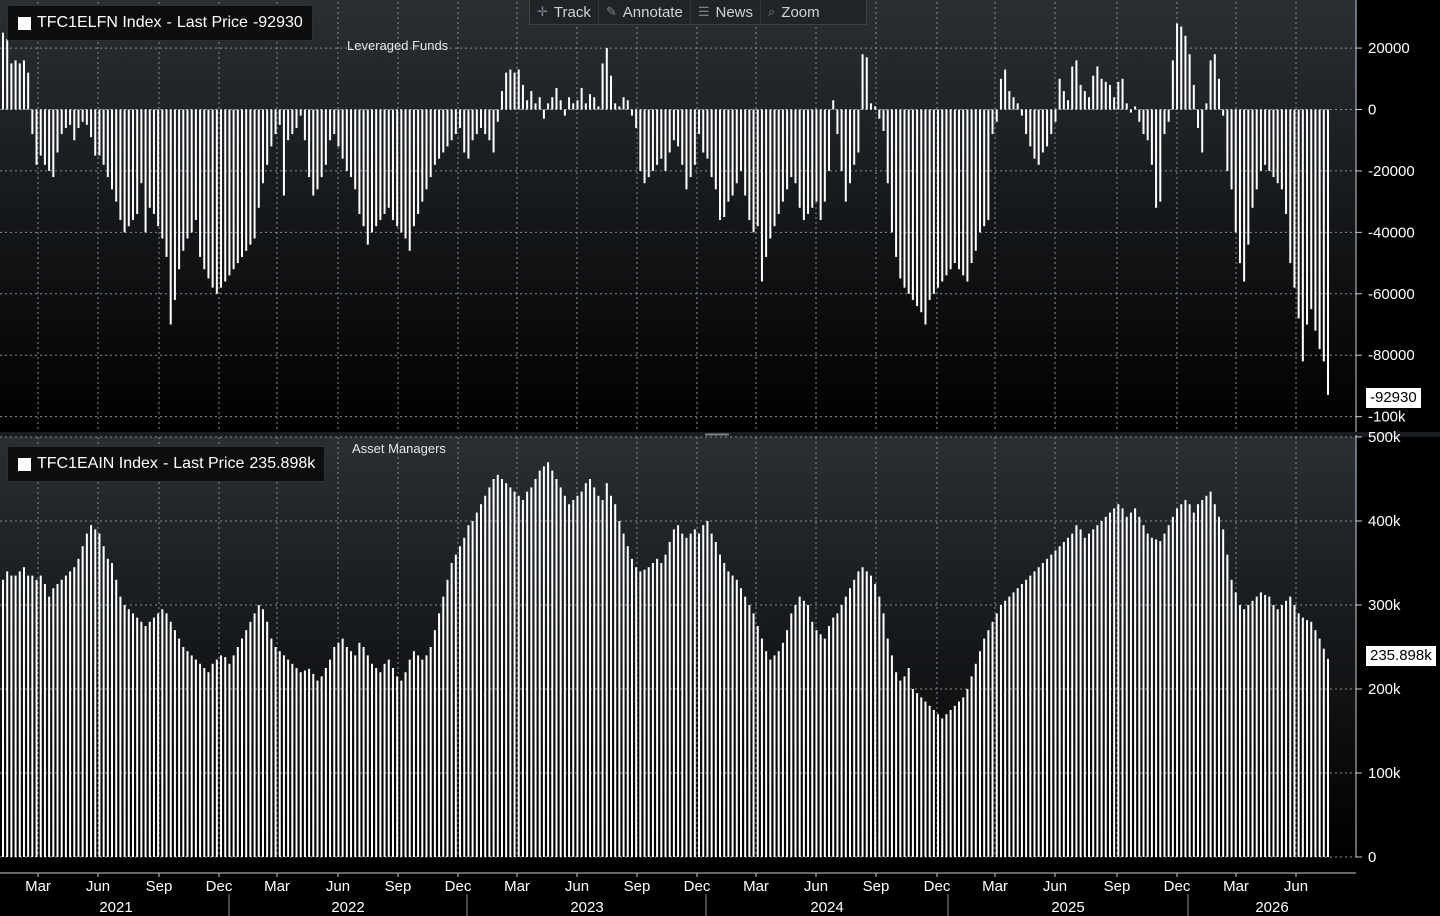  What do you see at coordinates (99, 22) in the screenshot?
I see `top-legend-ticker: TFC1ELFN Index` at bounding box center [99, 22].